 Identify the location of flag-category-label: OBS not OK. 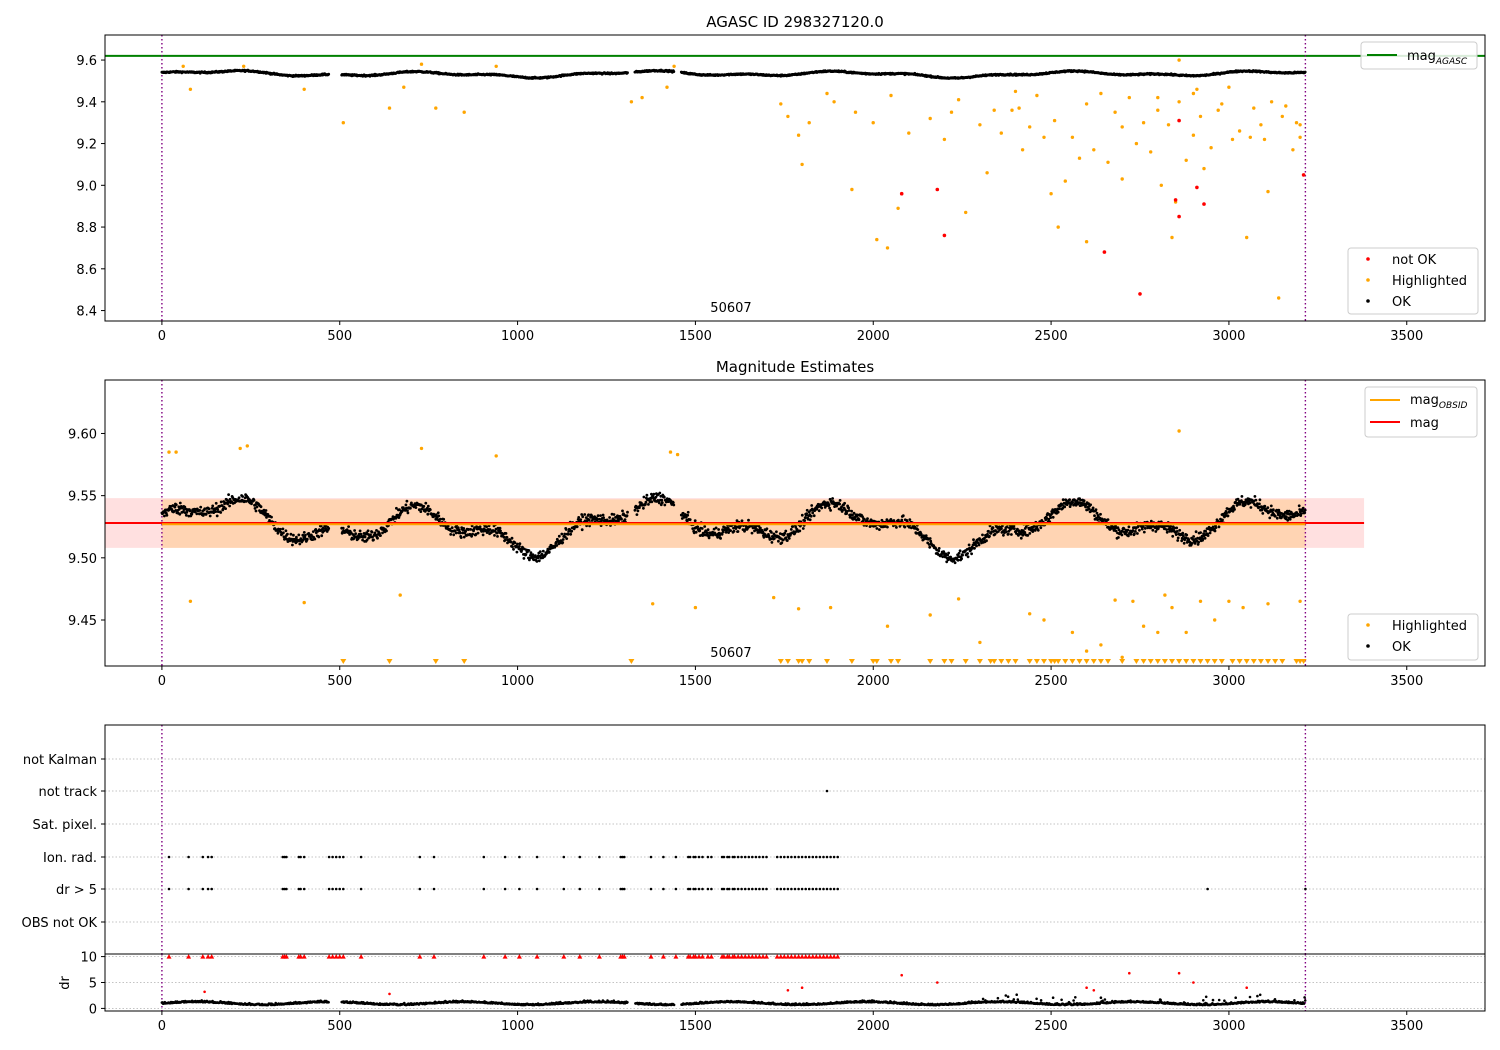
(60, 923).